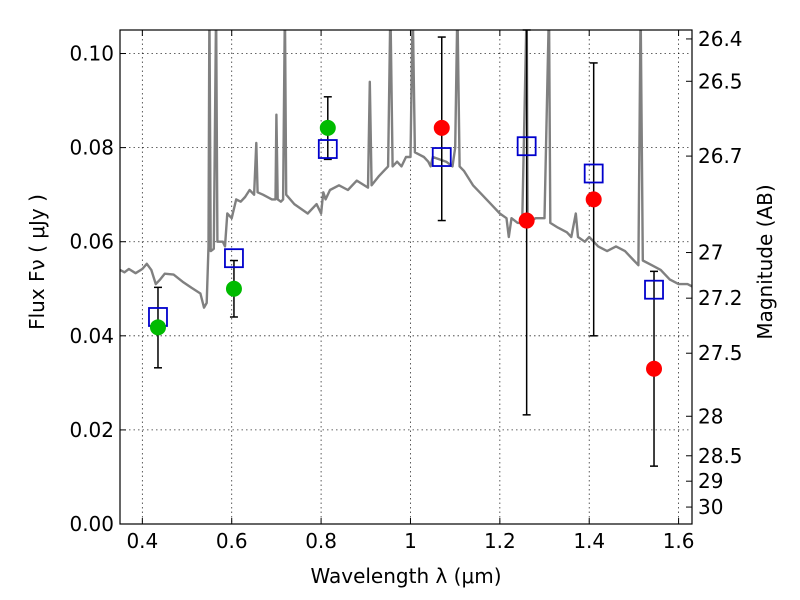 Image resolution: width=800 pixels, height=600 pixels. What do you see at coordinates (91, 524) in the screenshot?
I see `y-tick-label-left: 0.00` at bounding box center [91, 524].